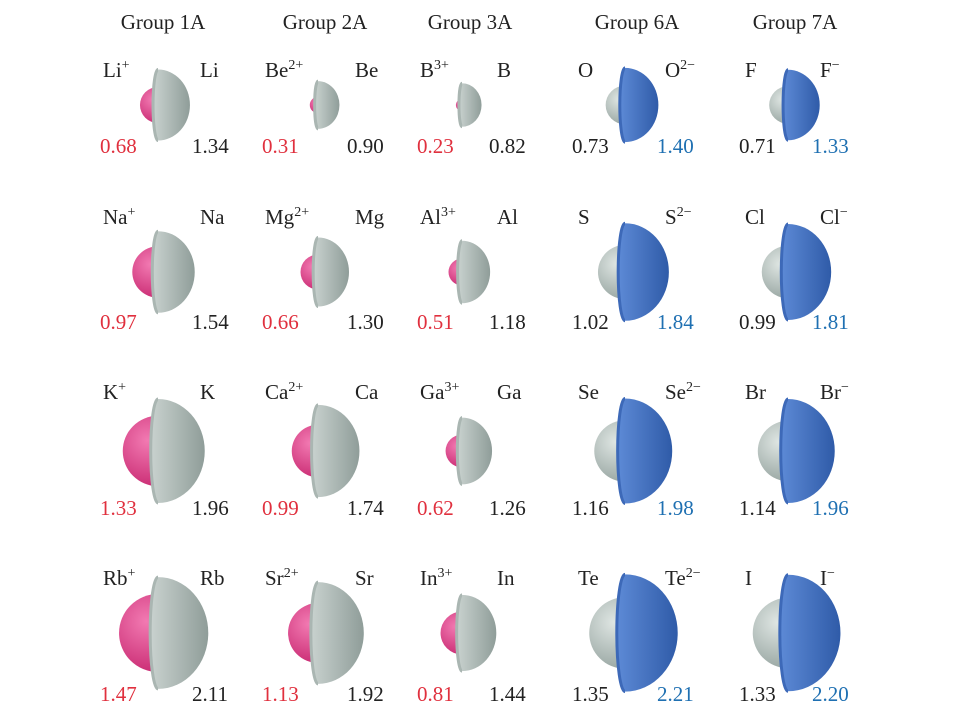  Describe the element at coordinates (588, 392) in the screenshot. I see `atom-symbol: Se` at that location.